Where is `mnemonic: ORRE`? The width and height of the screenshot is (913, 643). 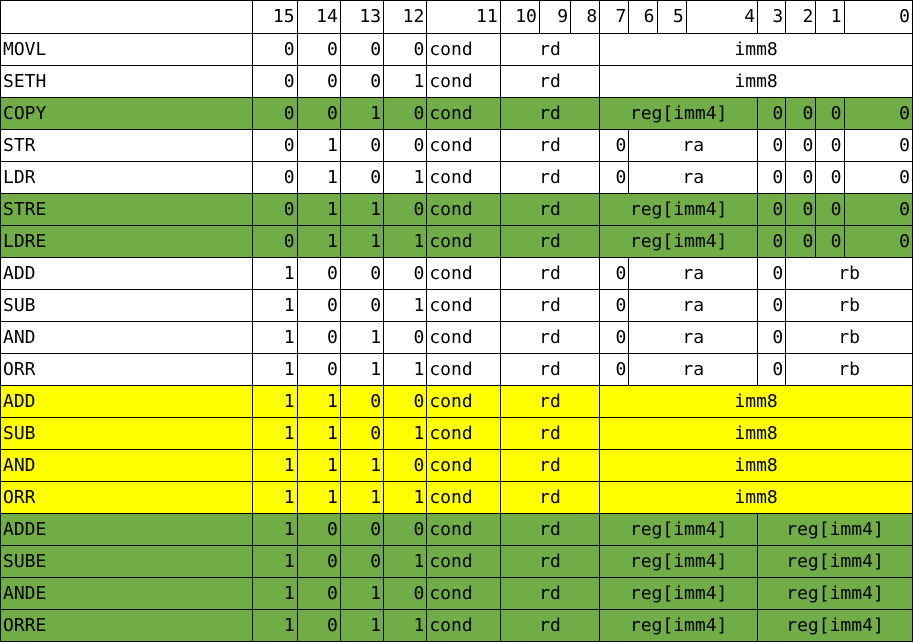
mnemonic: ORRE is located at coordinates (127, 625).